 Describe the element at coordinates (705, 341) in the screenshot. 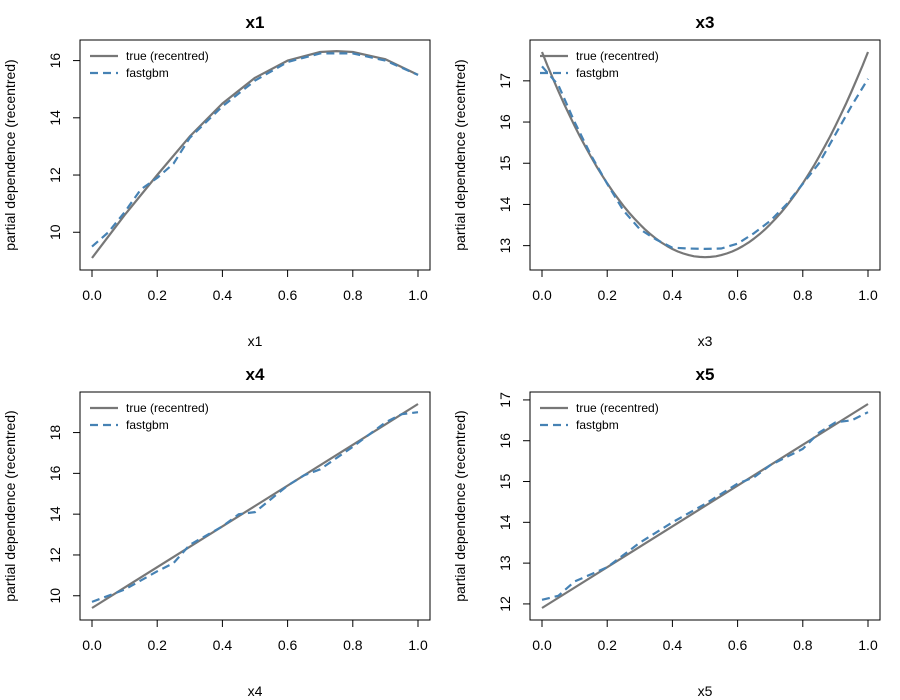

I see `x-axis-label: x3` at that location.